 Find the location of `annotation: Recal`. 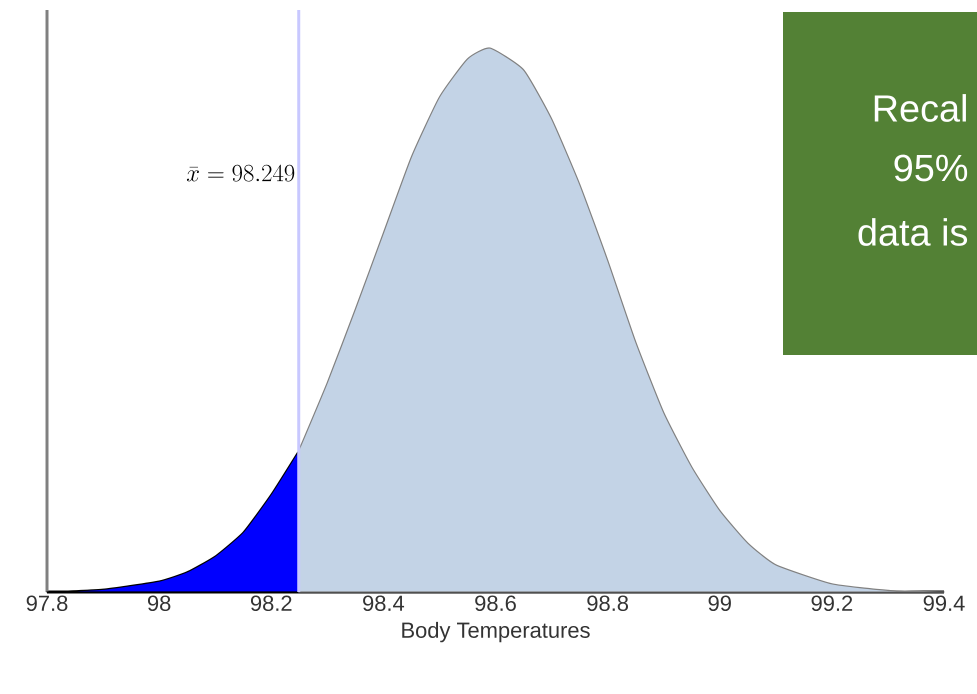

annotation: Recal is located at coordinates (920, 108).